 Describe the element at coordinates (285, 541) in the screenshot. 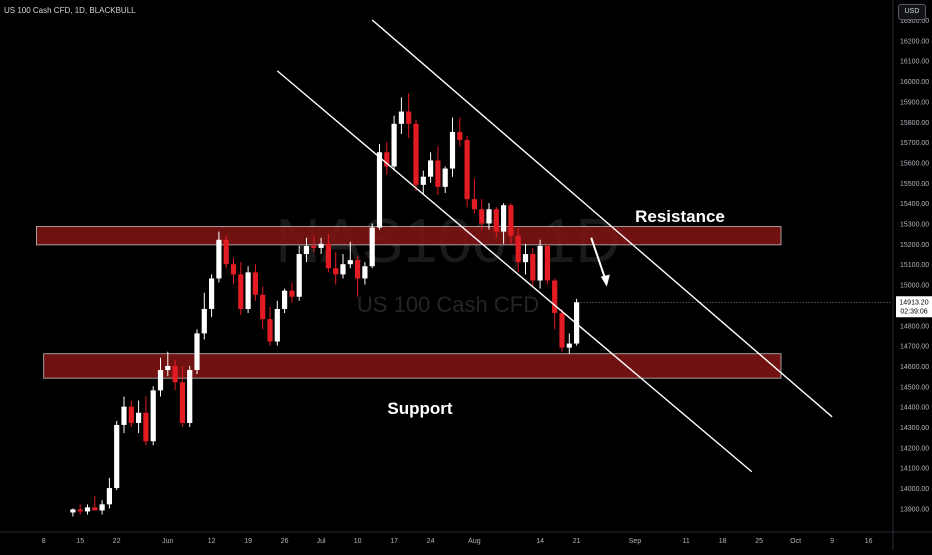

I see `time-tick-label: 26` at that location.